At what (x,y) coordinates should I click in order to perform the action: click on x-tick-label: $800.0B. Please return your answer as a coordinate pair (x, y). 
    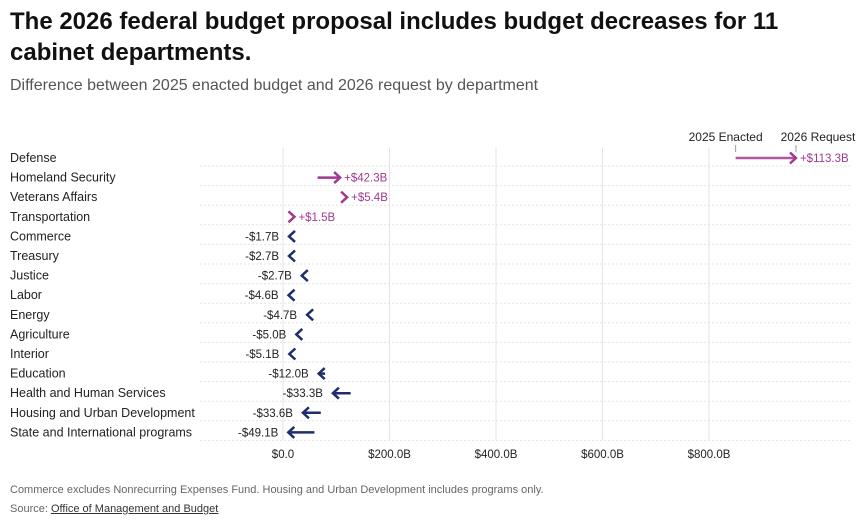
    Looking at the image, I should click on (709, 455).